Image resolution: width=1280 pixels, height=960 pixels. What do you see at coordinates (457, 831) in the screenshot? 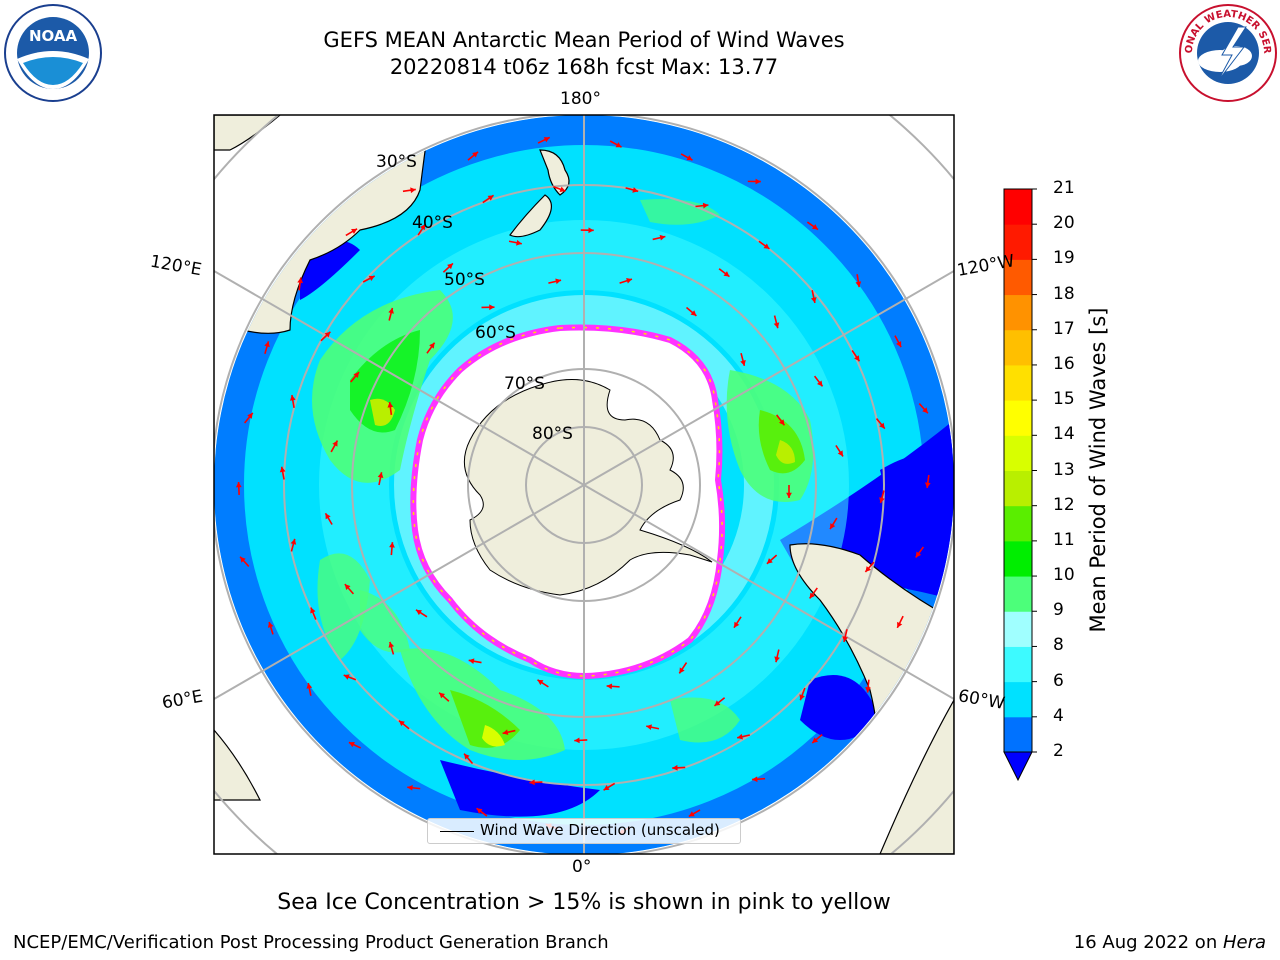
I see `legend-line-swatch` at bounding box center [457, 831].